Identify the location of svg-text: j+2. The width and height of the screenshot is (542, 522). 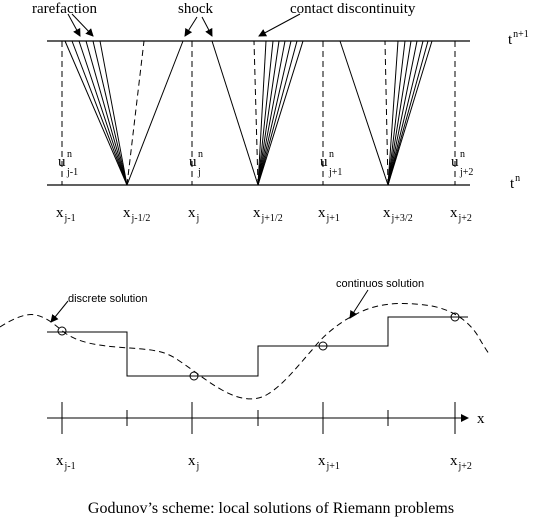
(466, 172).